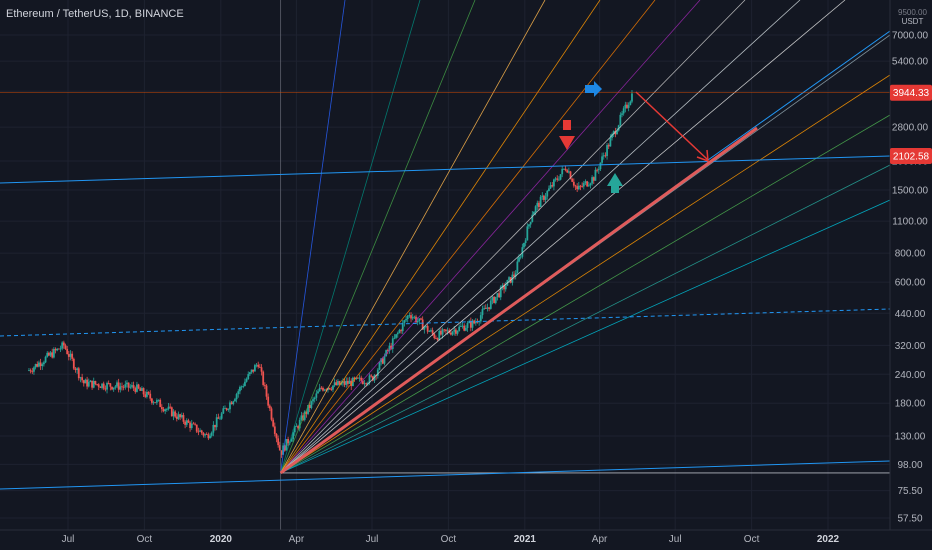  I want to click on dashed-trendline, so click(445, 322).